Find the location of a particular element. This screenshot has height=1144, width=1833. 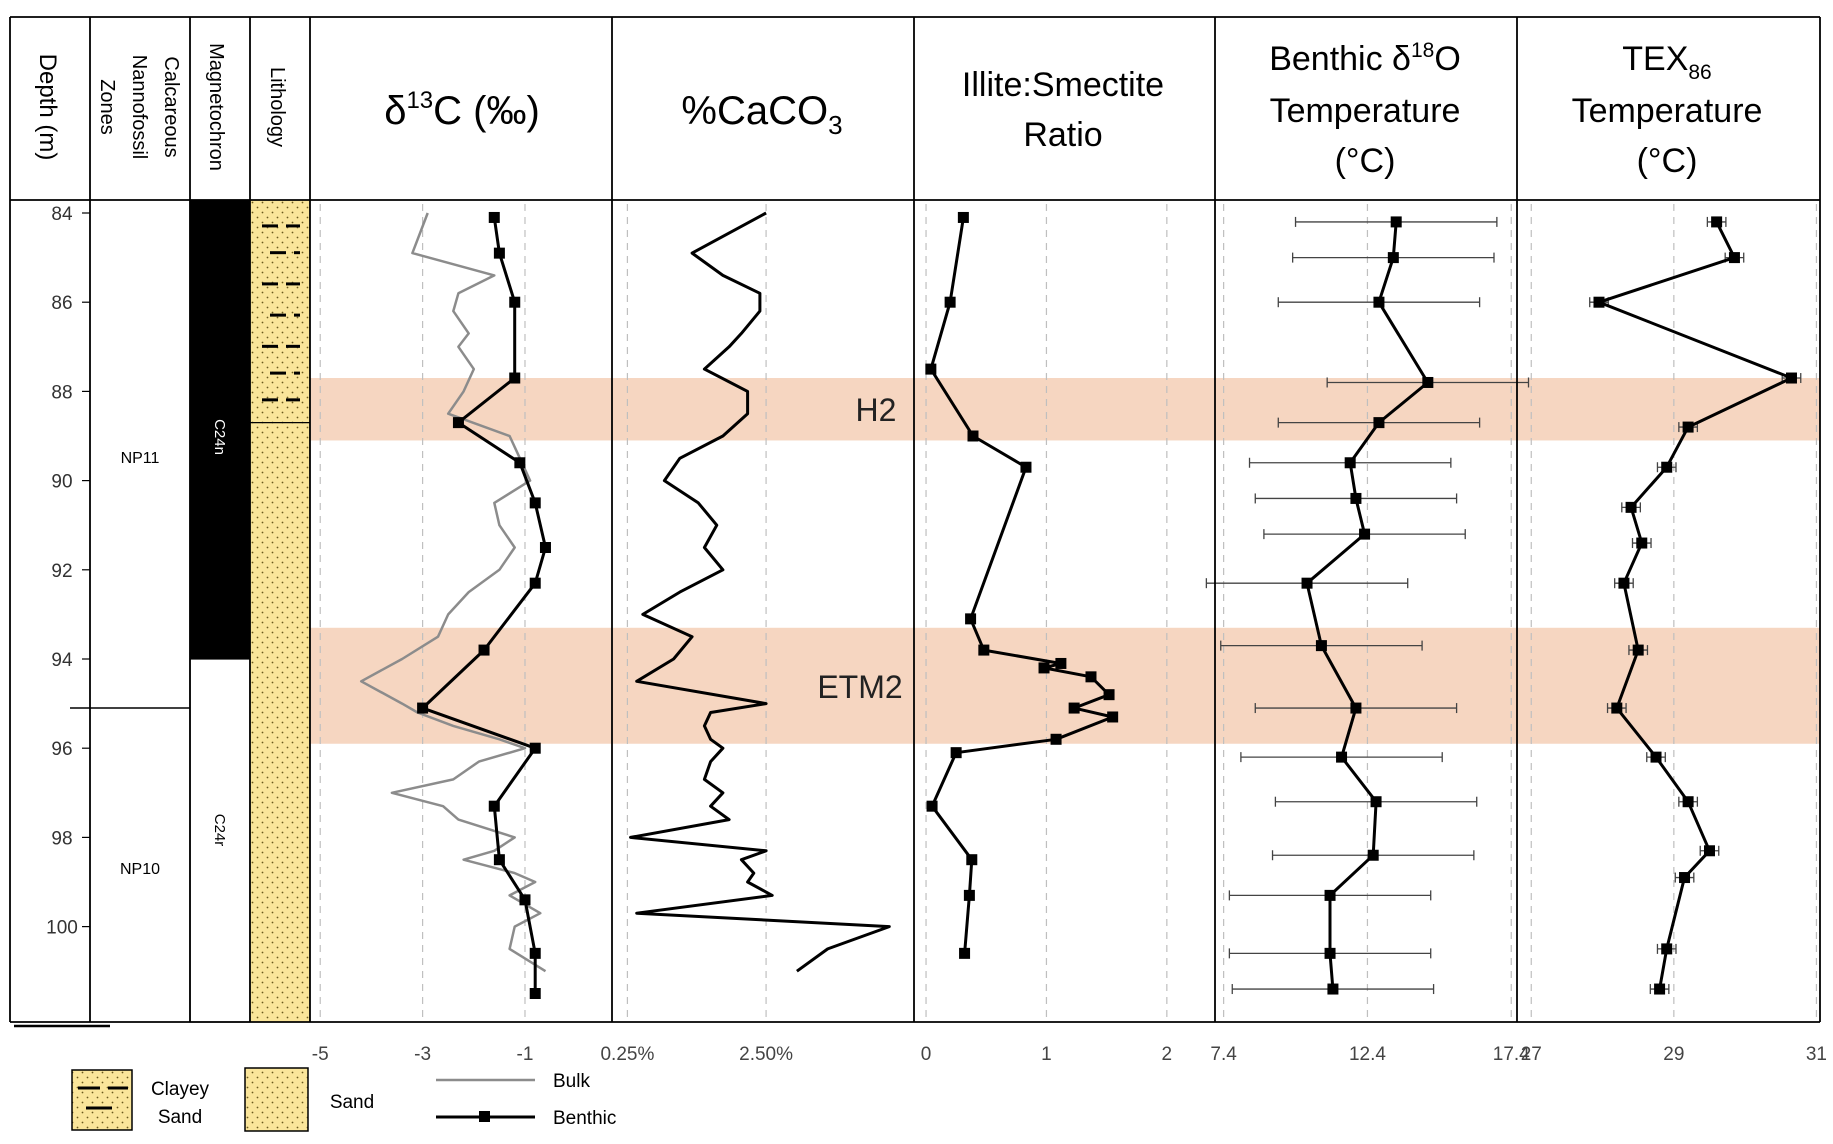

tex86-title-line2: Temperature is located at coordinates (1667, 111).